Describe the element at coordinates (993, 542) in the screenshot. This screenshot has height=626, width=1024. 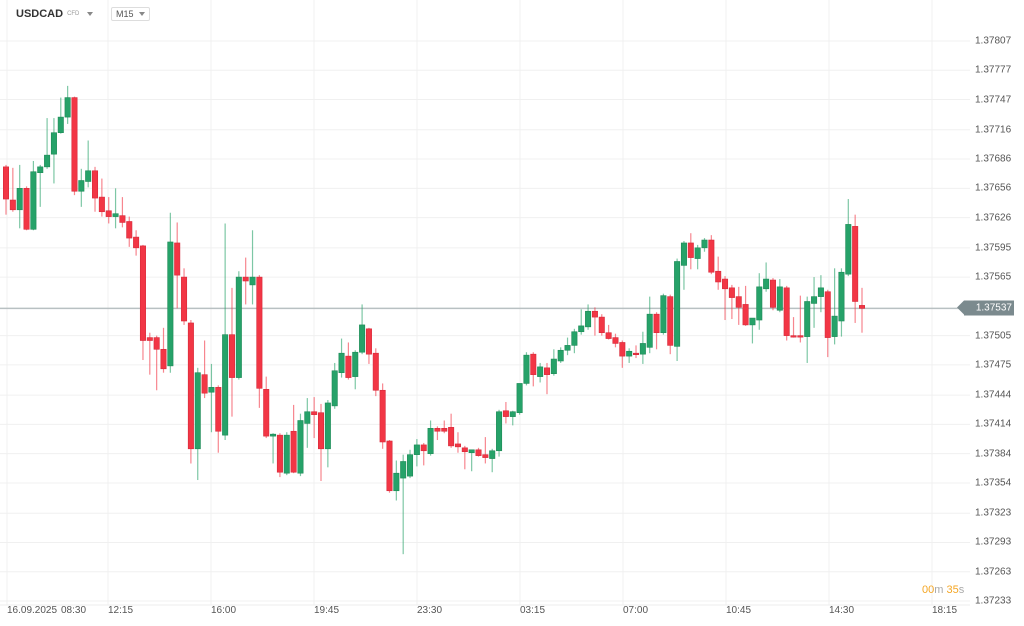
I see `price-tick-label: 1.37293` at that location.